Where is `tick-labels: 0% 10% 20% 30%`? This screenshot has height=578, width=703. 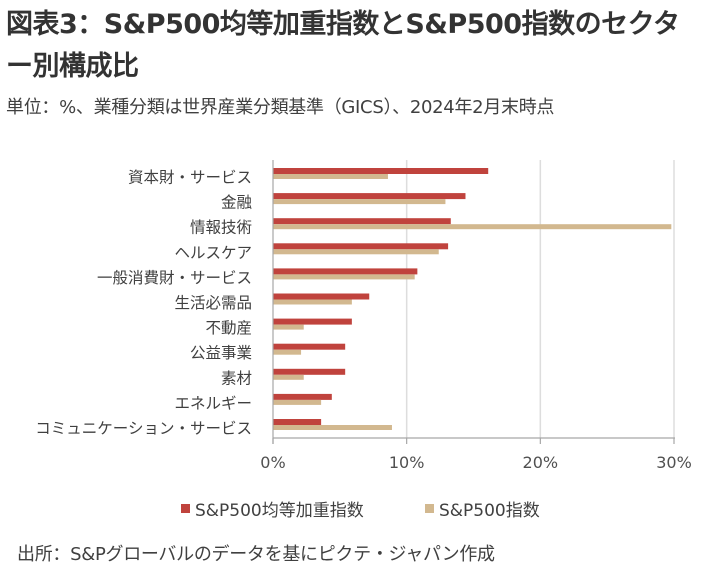
tick-labels: 0% 10% 20% 30% is located at coordinates (475, 462).